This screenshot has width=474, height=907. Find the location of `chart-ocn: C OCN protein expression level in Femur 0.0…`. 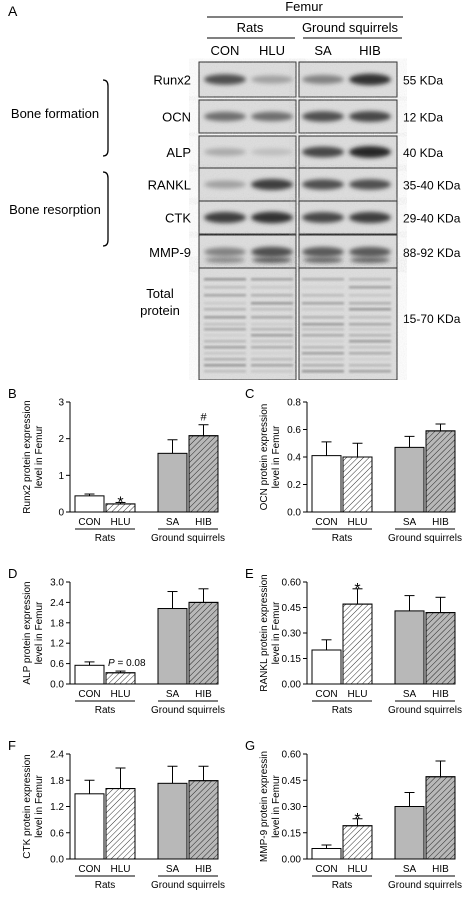

chart-ocn: C OCN protein expression level in Femur 0.0… is located at coordinates (353, 465).